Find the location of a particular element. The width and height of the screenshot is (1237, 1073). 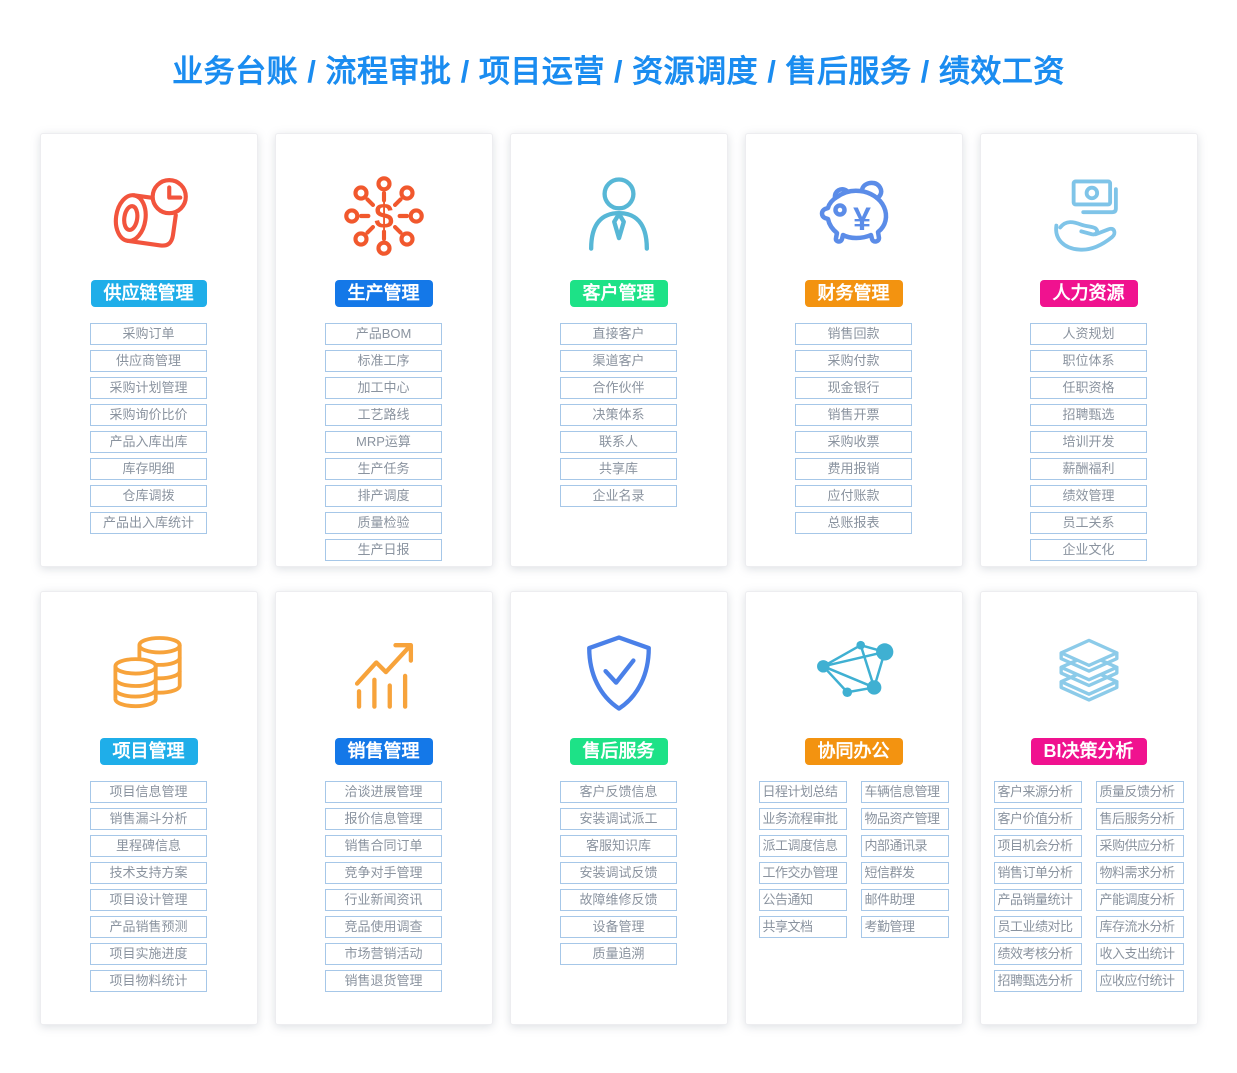

feature-item: 业务流程审批 is located at coordinates (802, 819).